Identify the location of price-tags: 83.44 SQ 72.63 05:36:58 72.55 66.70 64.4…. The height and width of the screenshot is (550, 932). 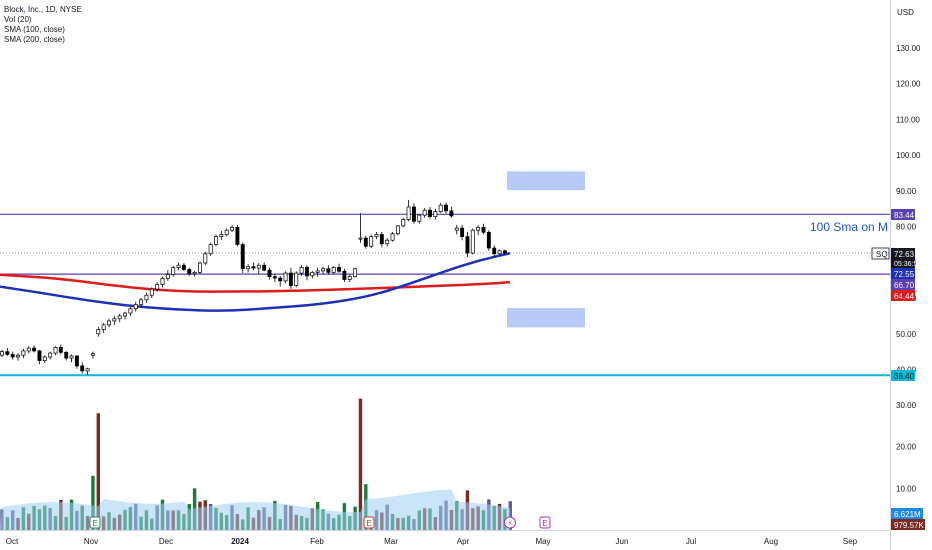
(898, 369).